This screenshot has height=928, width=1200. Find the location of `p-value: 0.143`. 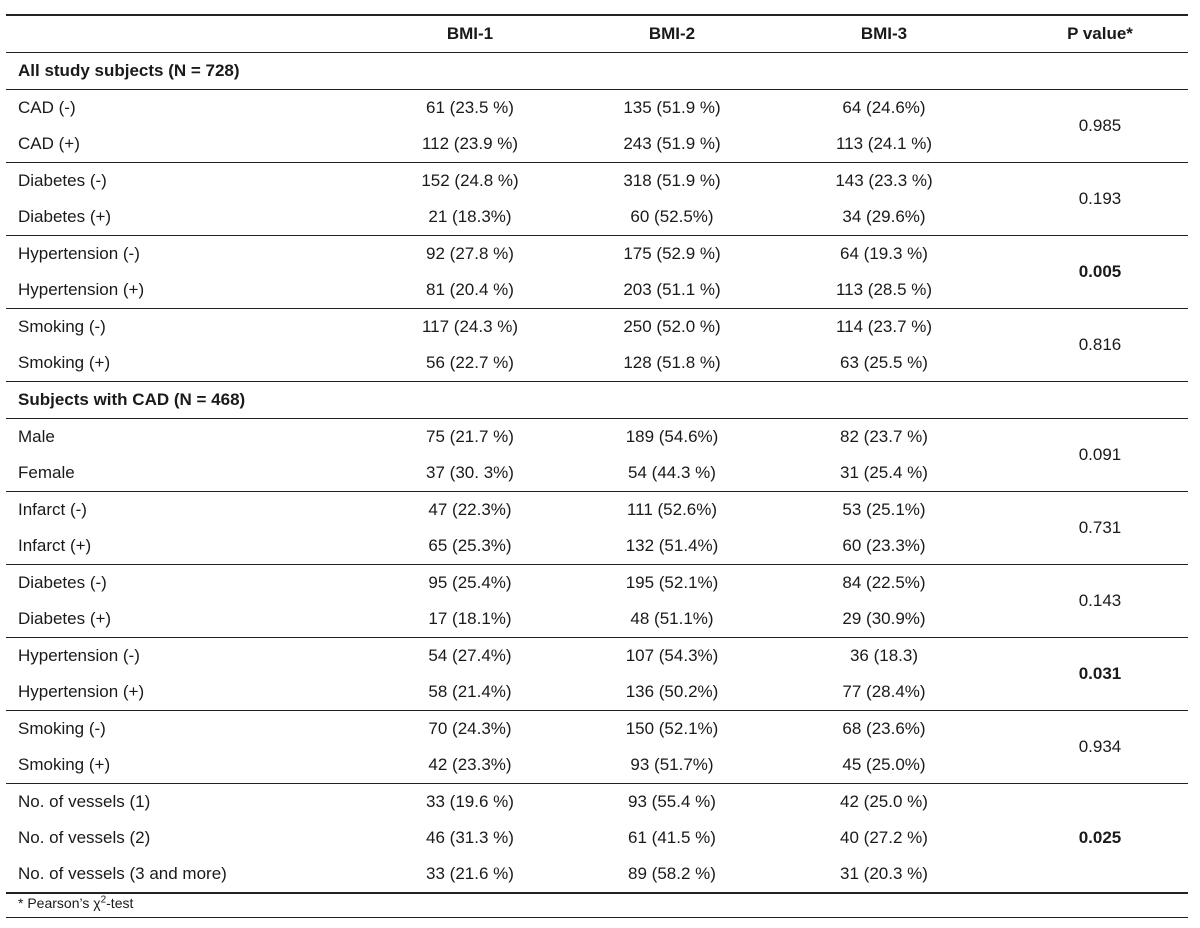

p-value: 0.143 is located at coordinates (1100, 600).